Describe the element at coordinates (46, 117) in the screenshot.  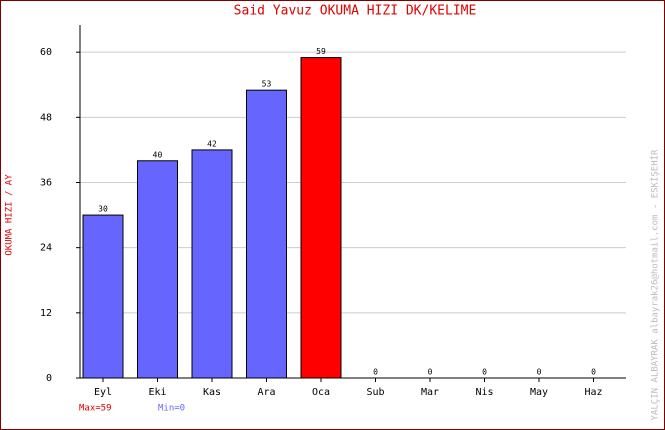
I see `y-tick-label: 48` at that location.